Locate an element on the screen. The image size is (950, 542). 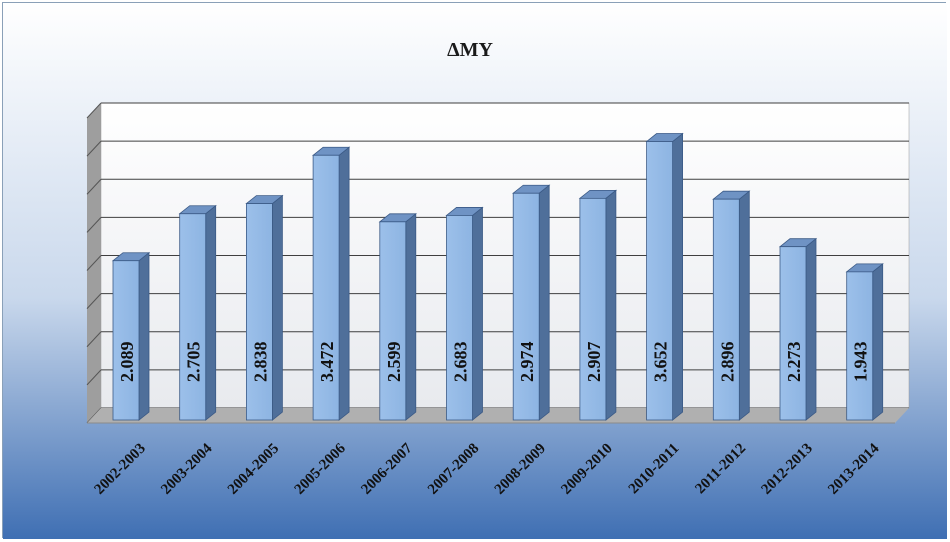
value-label: 2.705 is located at coordinates (194, 362).